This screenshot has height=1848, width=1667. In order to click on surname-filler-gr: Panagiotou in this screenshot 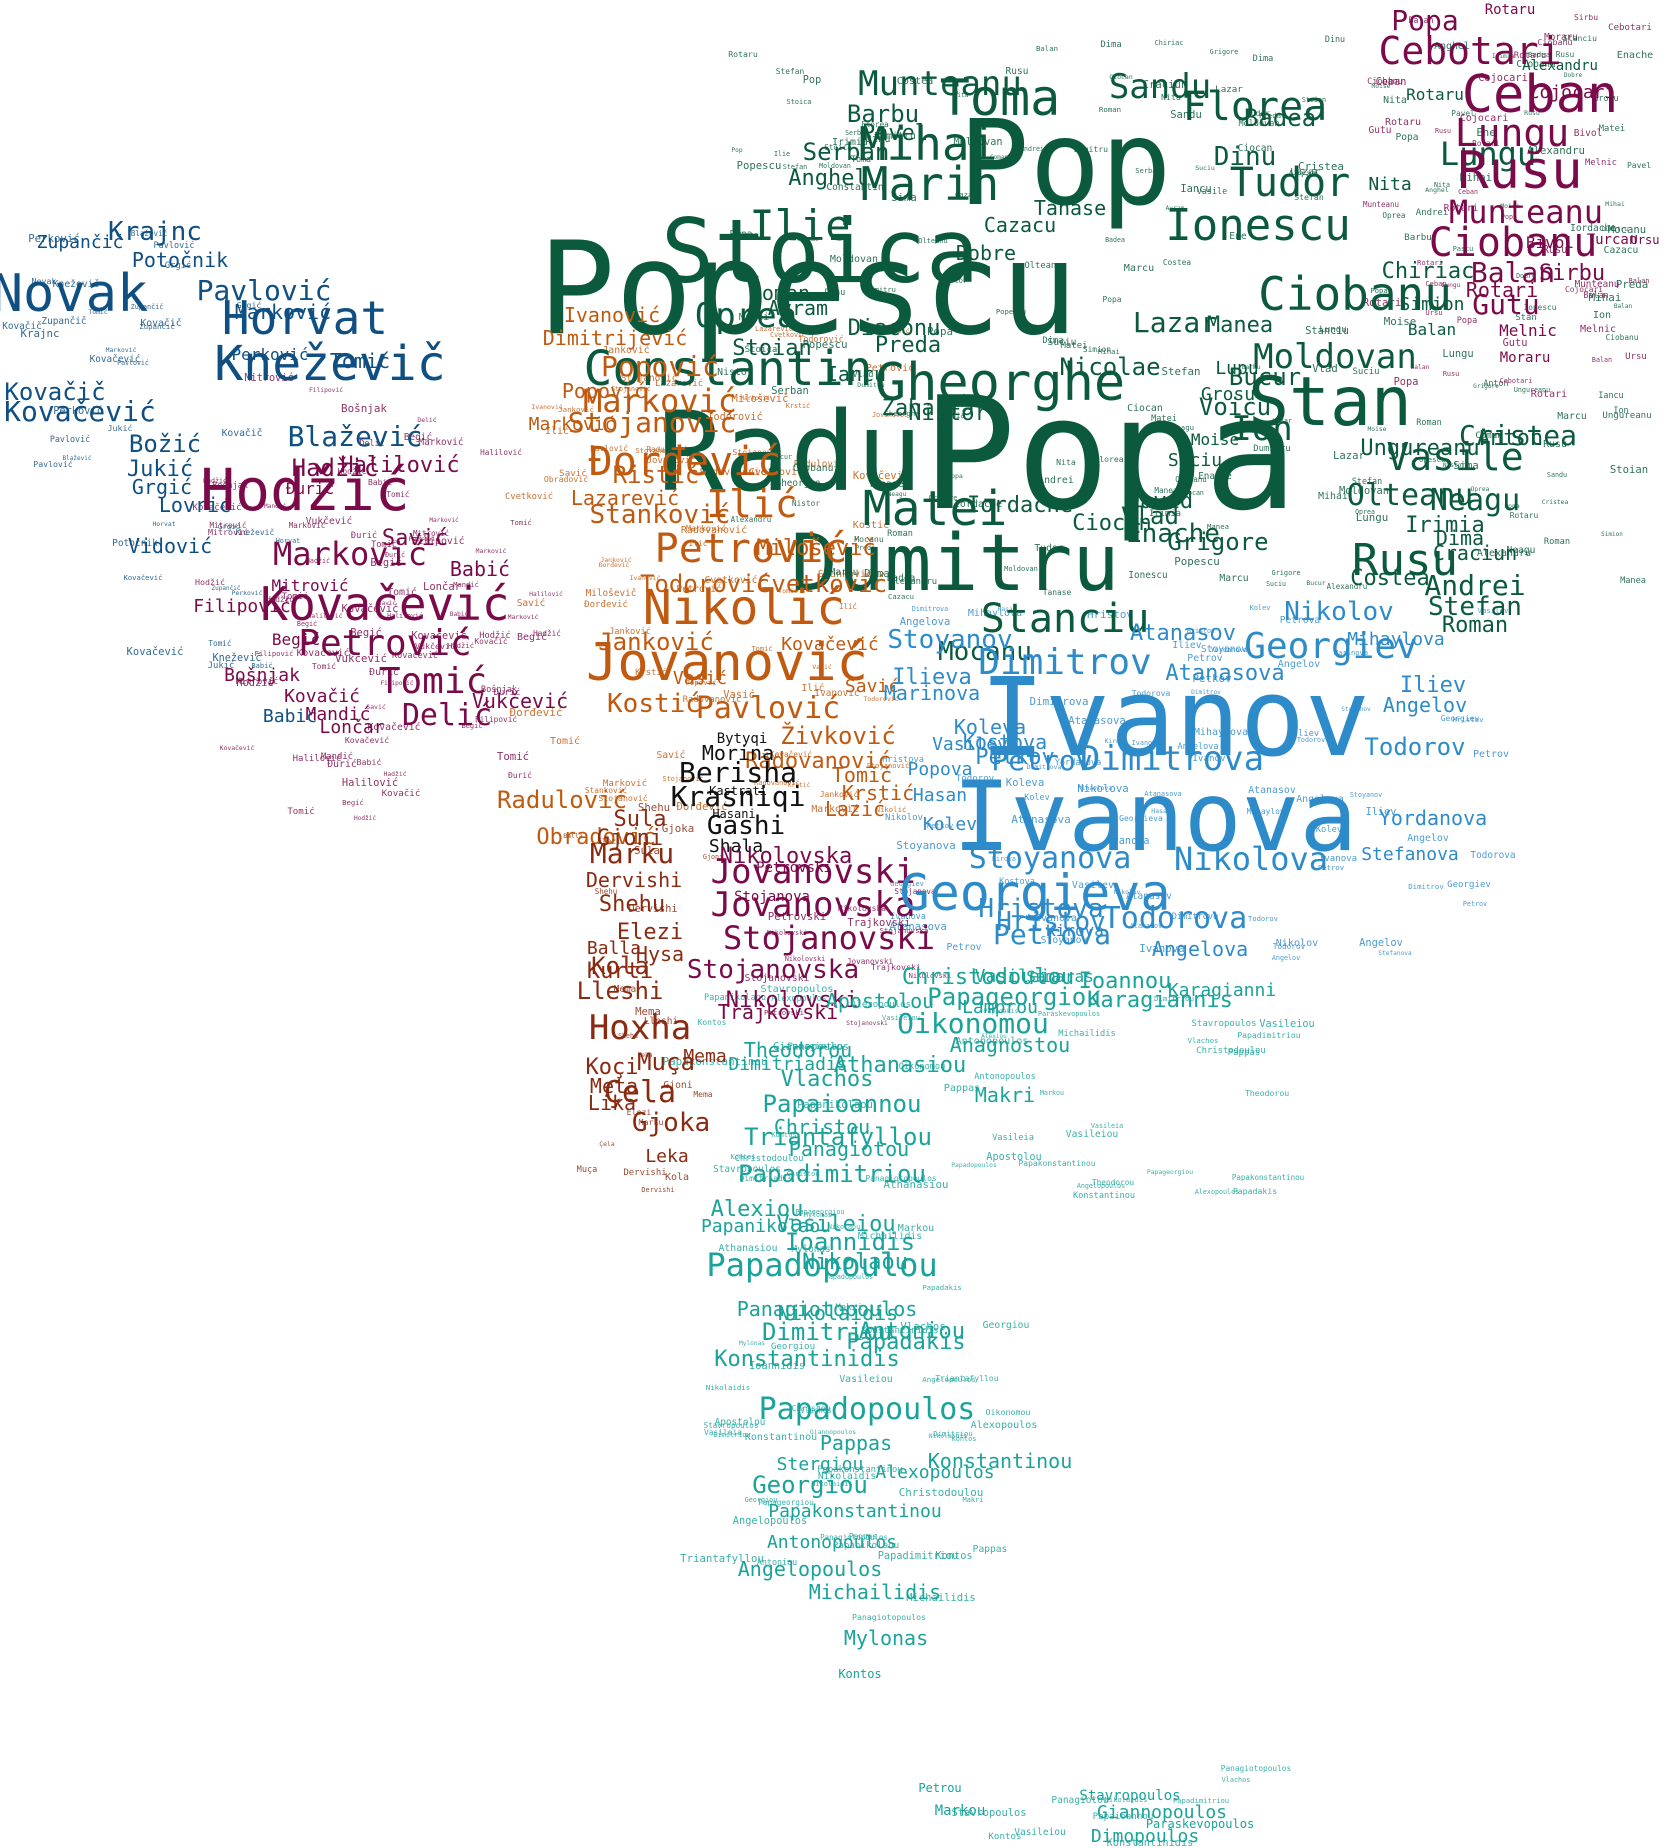, I will do `click(814, 1046)`.